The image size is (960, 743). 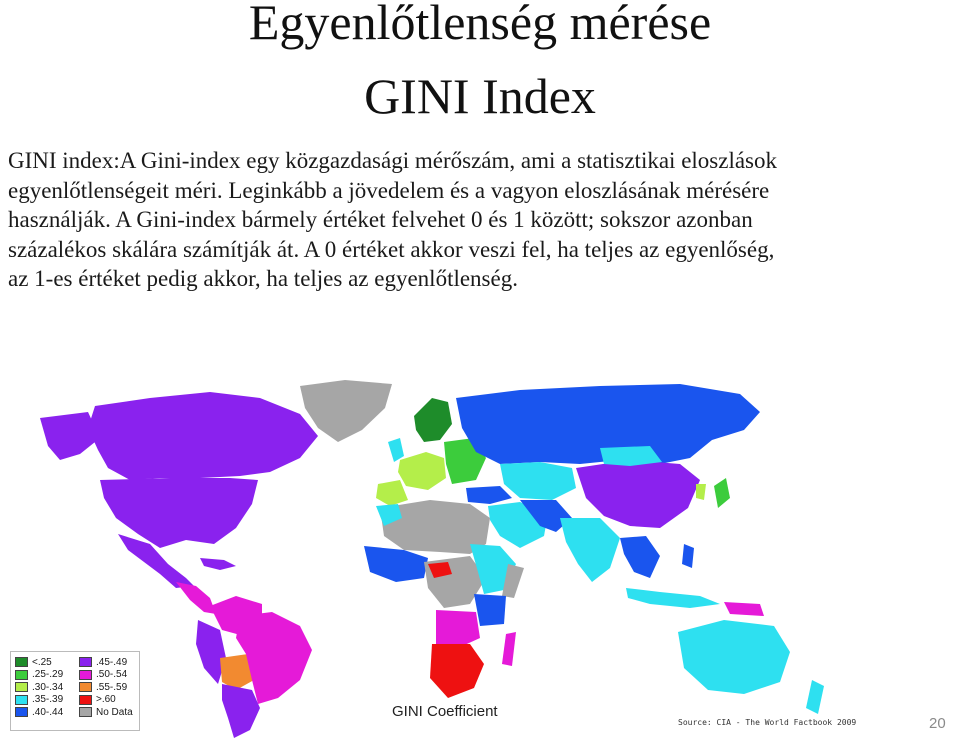 What do you see at coordinates (396, 450) in the screenshot?
I see `region-uk` at bounding box center [396, 450].